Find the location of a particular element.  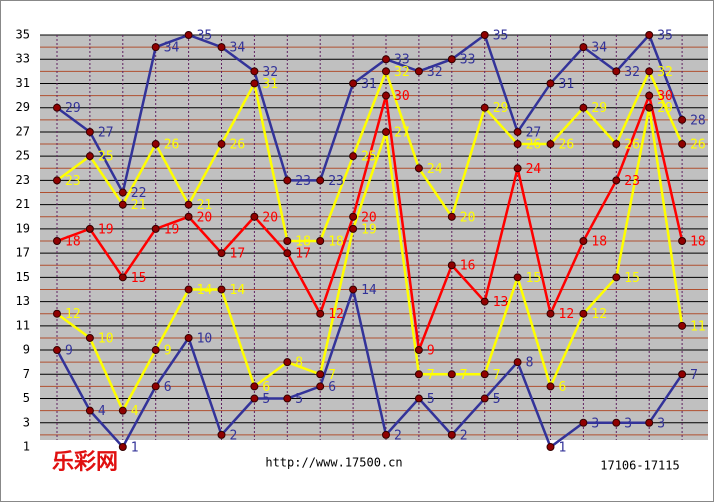

value-label: 10 is located at coordinates (106, 338).